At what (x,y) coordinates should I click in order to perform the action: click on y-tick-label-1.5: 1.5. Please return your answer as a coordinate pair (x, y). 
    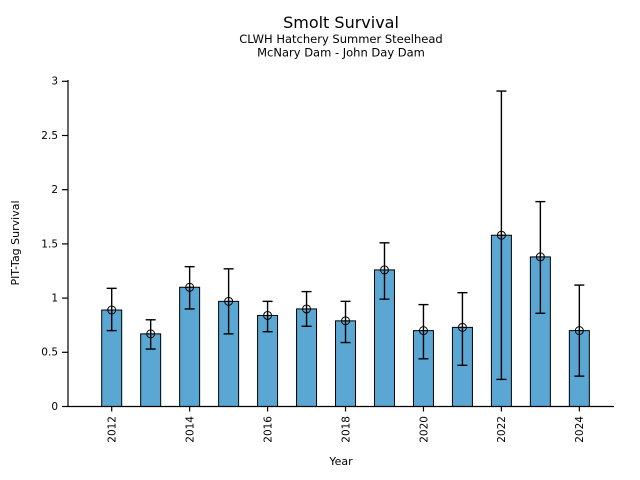
    Looking at the image, I should click on (49, 244).